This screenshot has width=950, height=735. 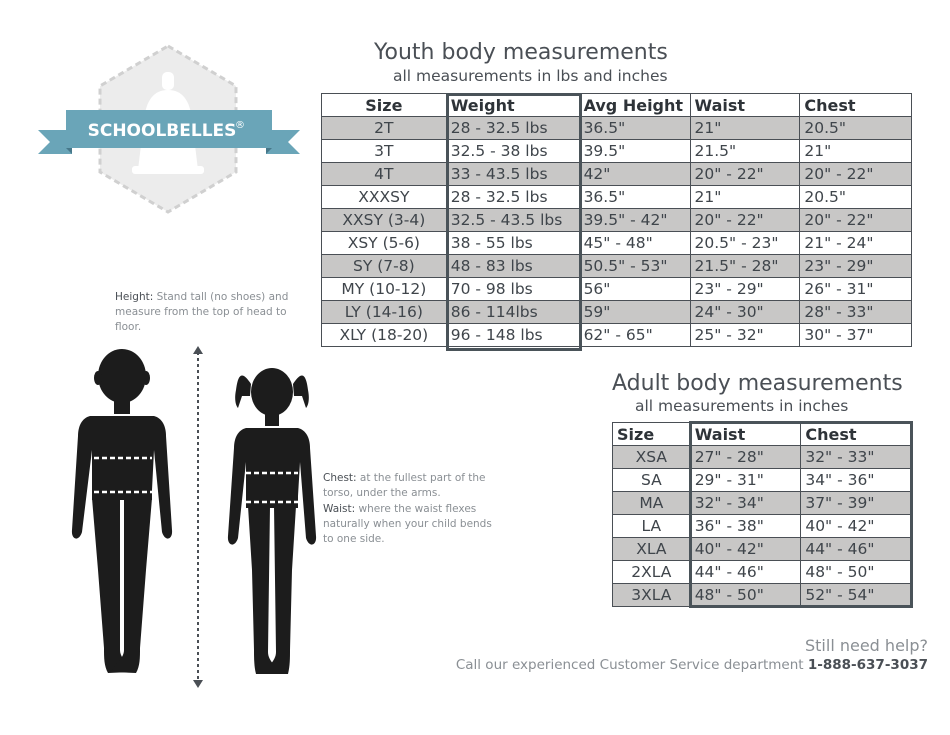 What do you see at coordinates (634, 174) in the screenshot?
I see `table-cell: 42"` at bounding box center [634, 174].